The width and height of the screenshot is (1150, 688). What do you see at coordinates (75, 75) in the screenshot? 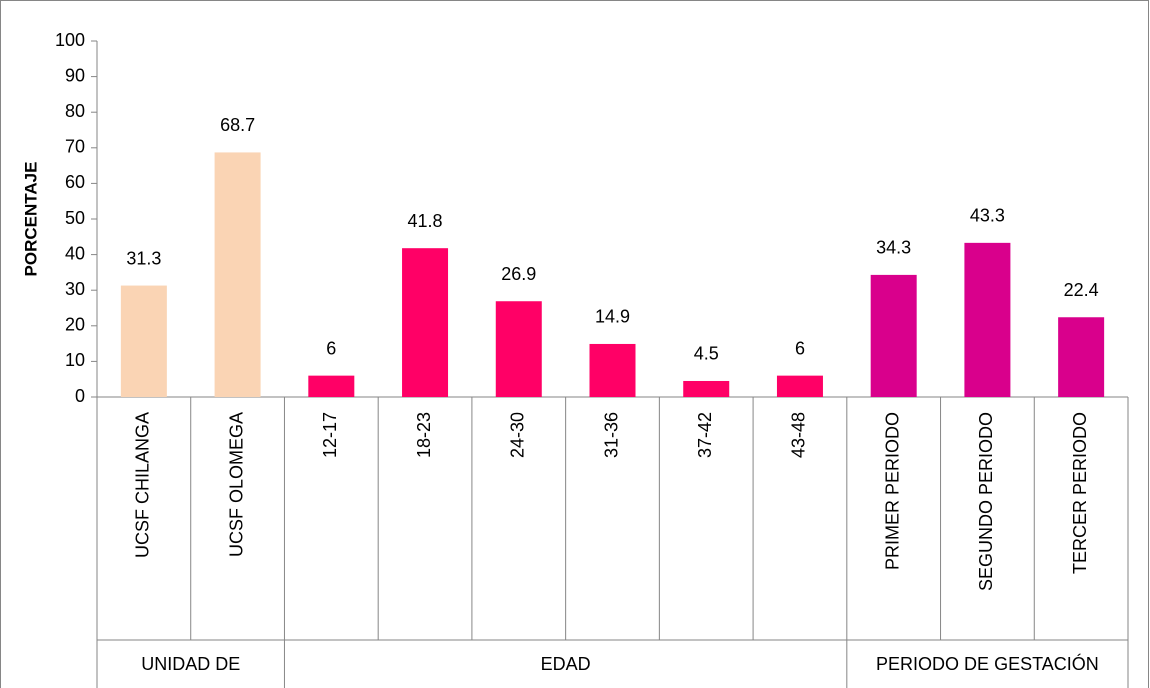
I see `y-tick-label: 90` at bounding box center [75, 75].